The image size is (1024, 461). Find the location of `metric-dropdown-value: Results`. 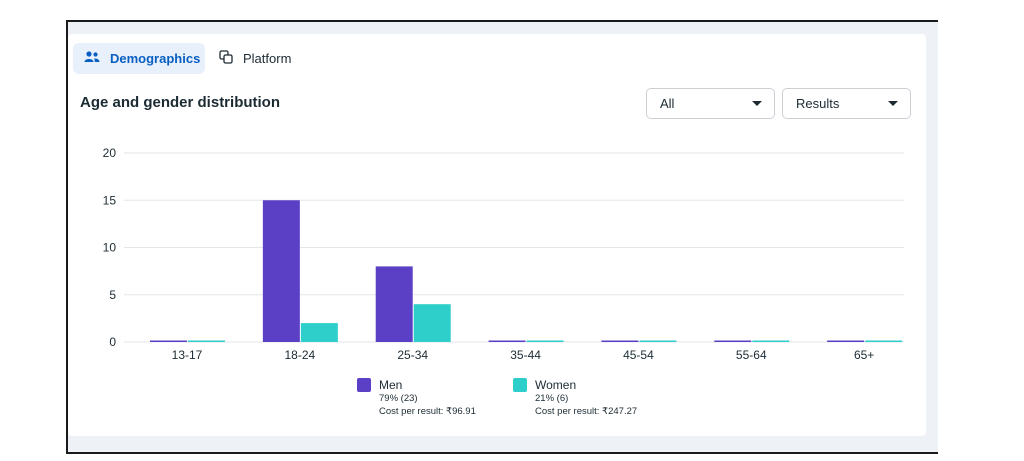

metric-dropdown-value: Results is located at coordinates (818, 103).